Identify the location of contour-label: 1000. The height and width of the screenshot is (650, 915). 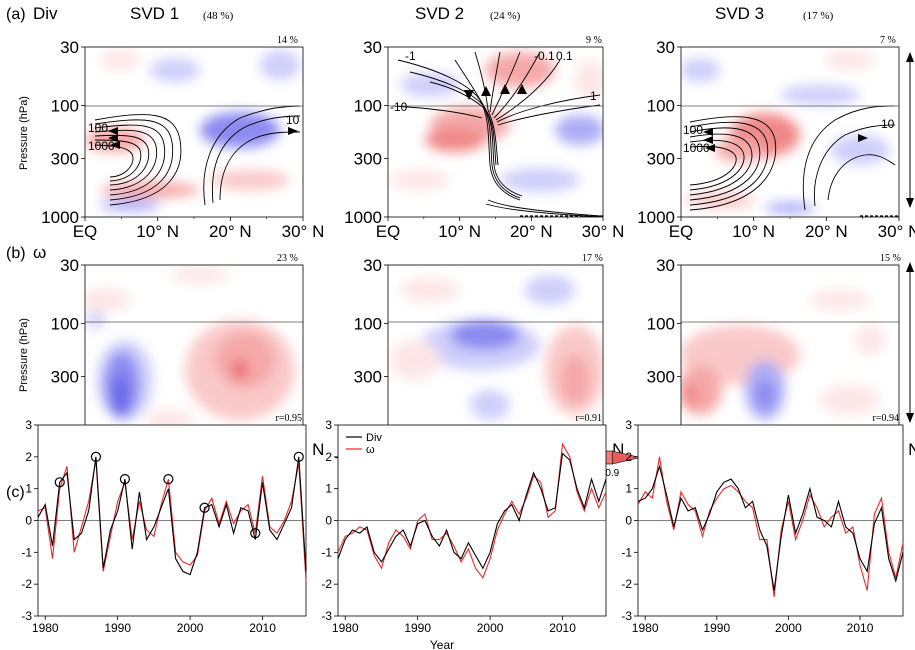
(696, 148).